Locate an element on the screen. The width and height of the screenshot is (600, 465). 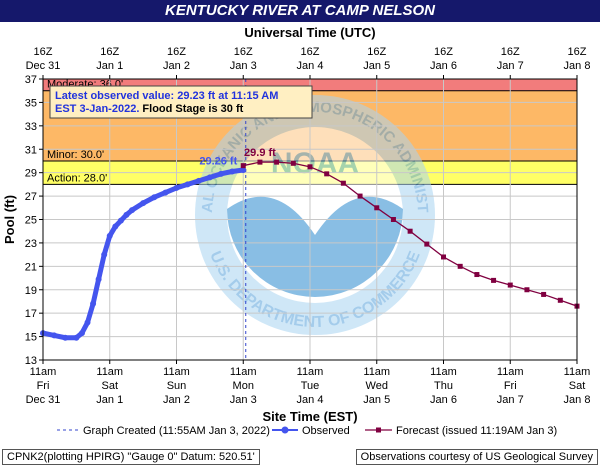
info-box-date: EST 3-Jan-2022. is located at coordinates (97, 109).